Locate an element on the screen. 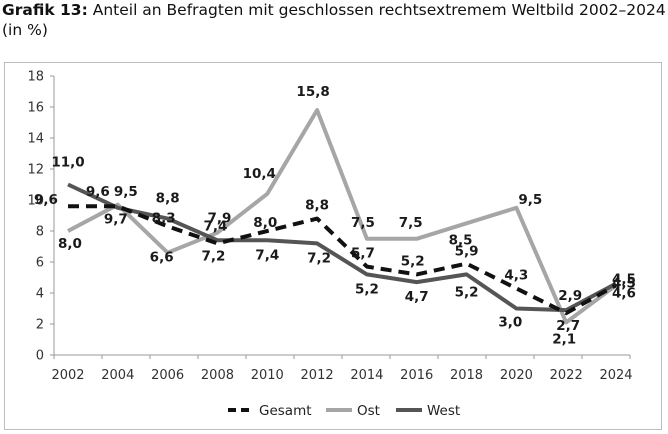 The height and width of the screenshot is (434, 668). data-label-gesamt: 8,0 is located at coordinates (265, 223).